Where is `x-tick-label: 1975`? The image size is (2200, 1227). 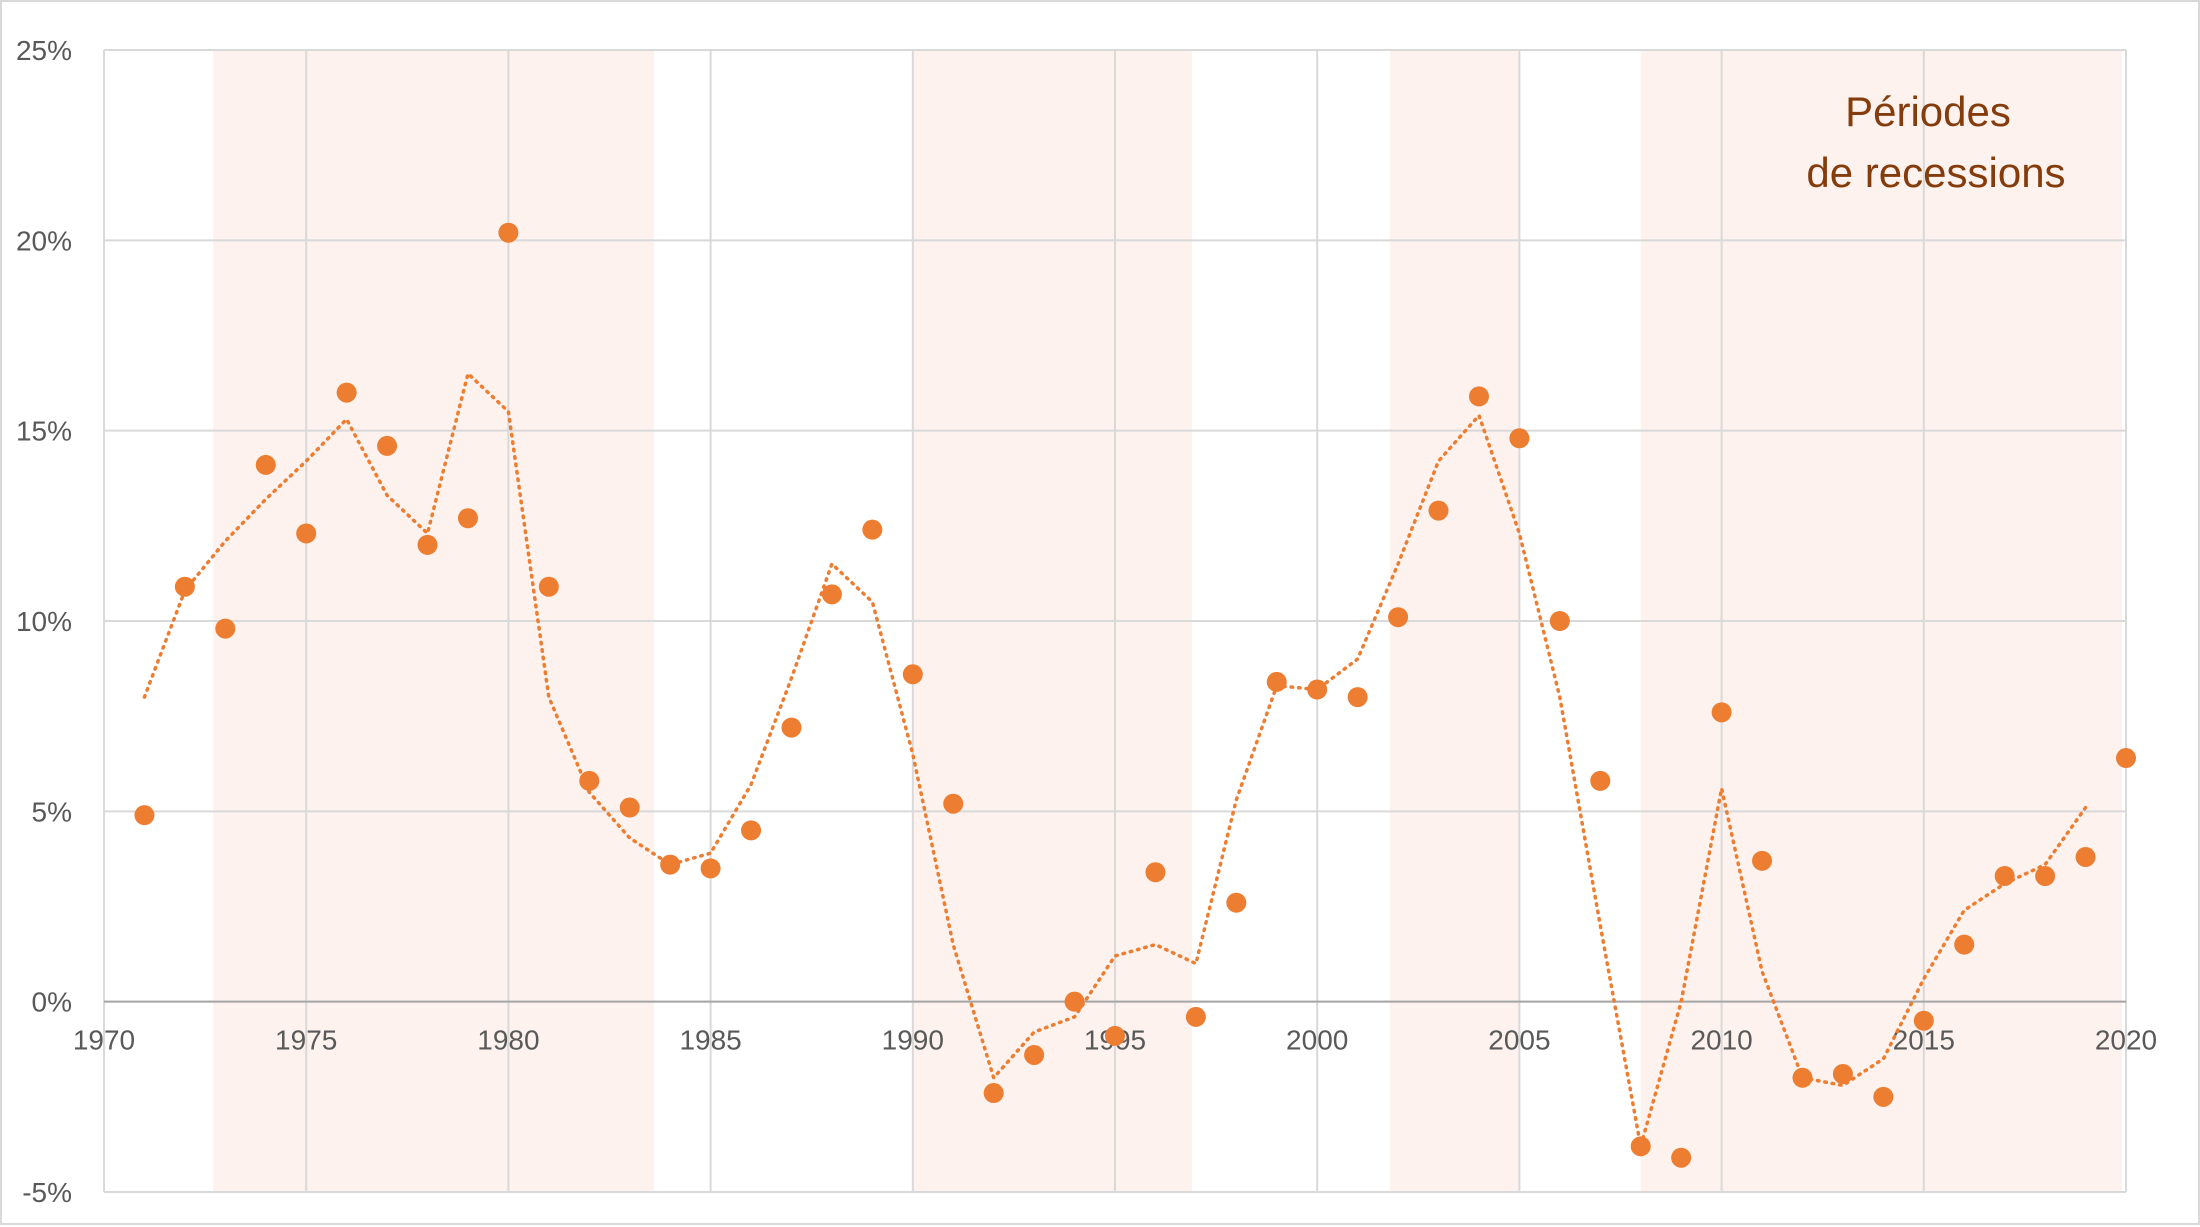 x-tick-label: 1975 is located at coordinates (306, 1040).